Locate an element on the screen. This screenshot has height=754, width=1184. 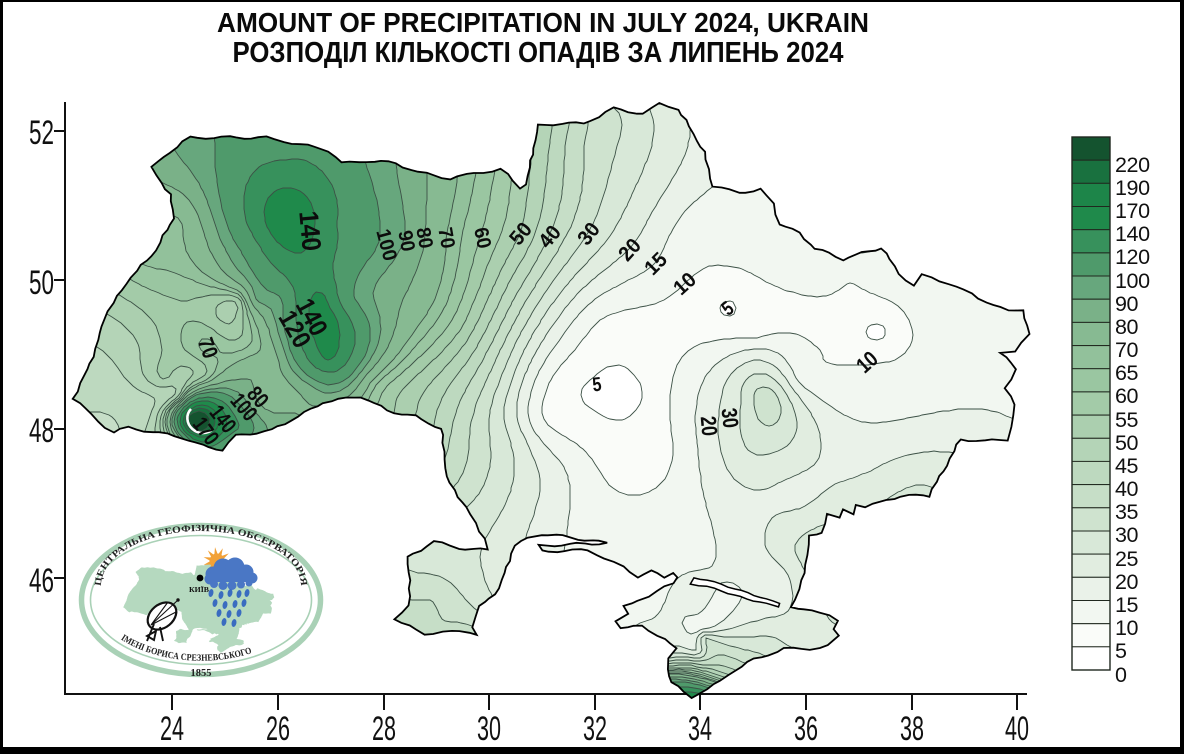
svg-text: 55 is located at coordinates (1127, 420).